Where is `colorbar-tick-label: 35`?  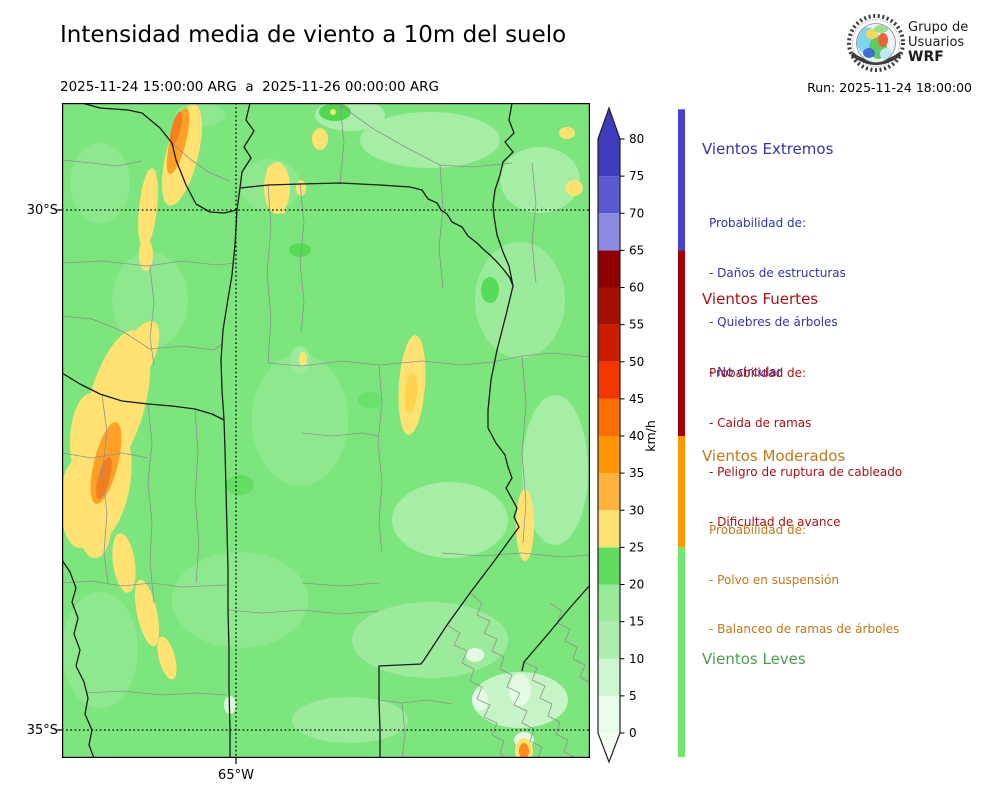 colorbar-tick-label: 35 is located at coordinates (636, 473).